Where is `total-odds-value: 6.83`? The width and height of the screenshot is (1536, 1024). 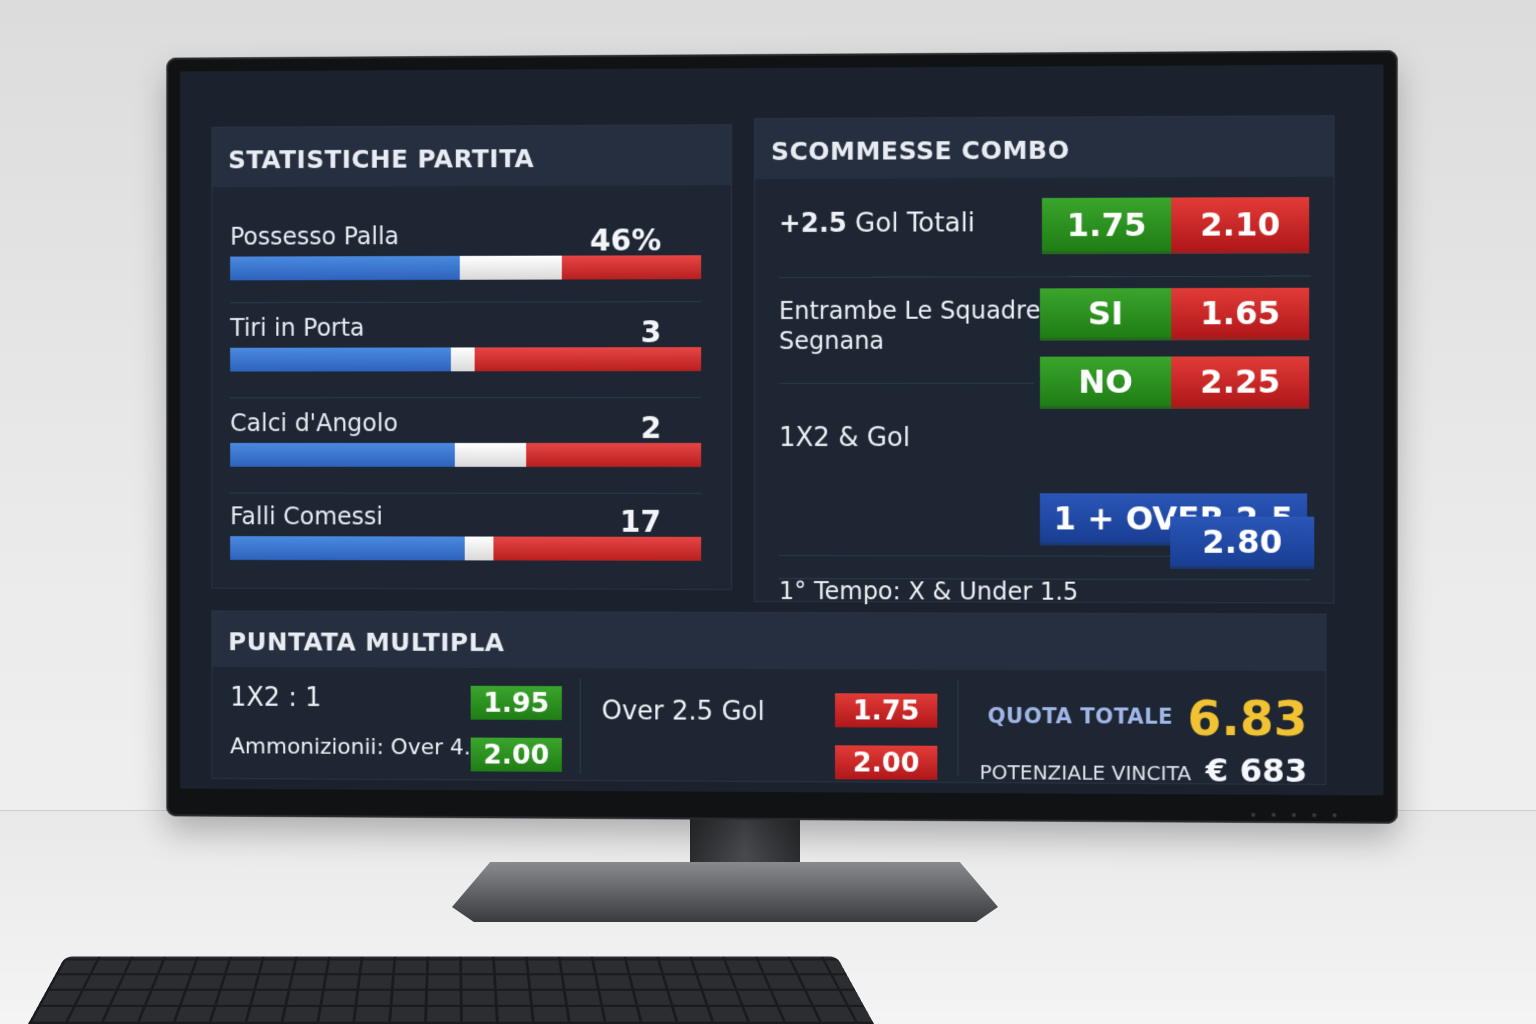
total-odds-value: 6.83 is located at coordinates (1247, 719).